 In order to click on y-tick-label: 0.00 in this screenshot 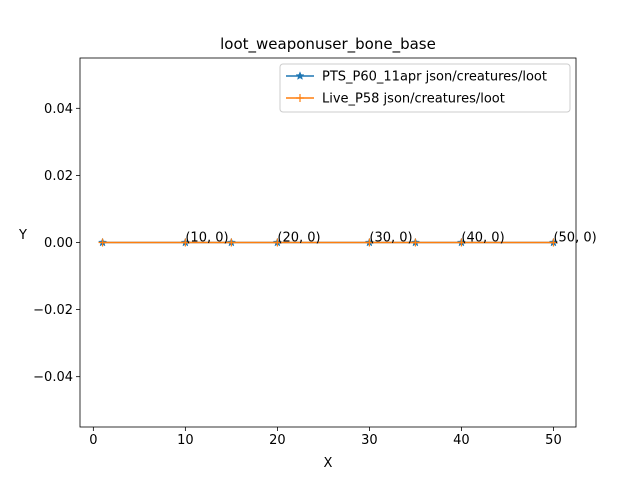, I will do `click(58, 243)`.